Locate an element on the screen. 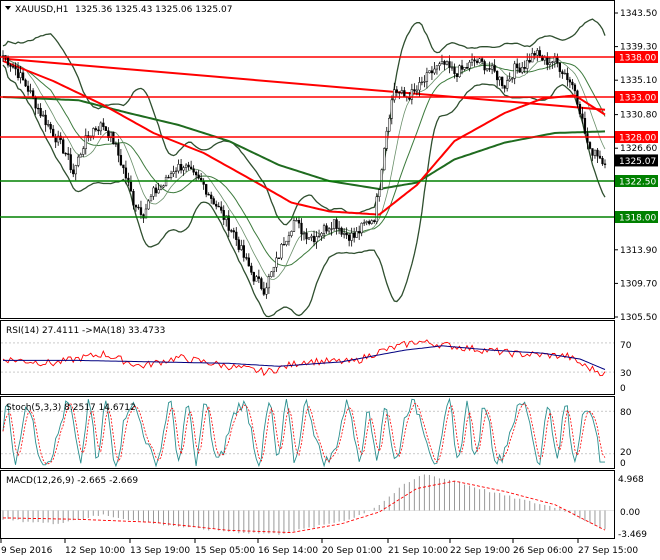 This screenshot has height=560, width=660. rsi-line is located at coordinates (304, 358).